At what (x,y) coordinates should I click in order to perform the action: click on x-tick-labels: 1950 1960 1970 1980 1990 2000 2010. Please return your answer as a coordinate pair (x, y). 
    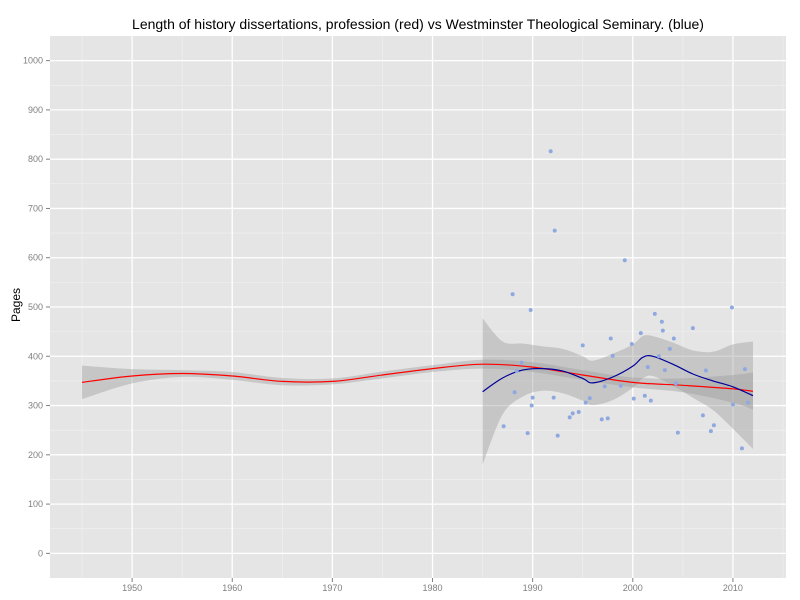
    Looking at the image, I should click on (432, 588).